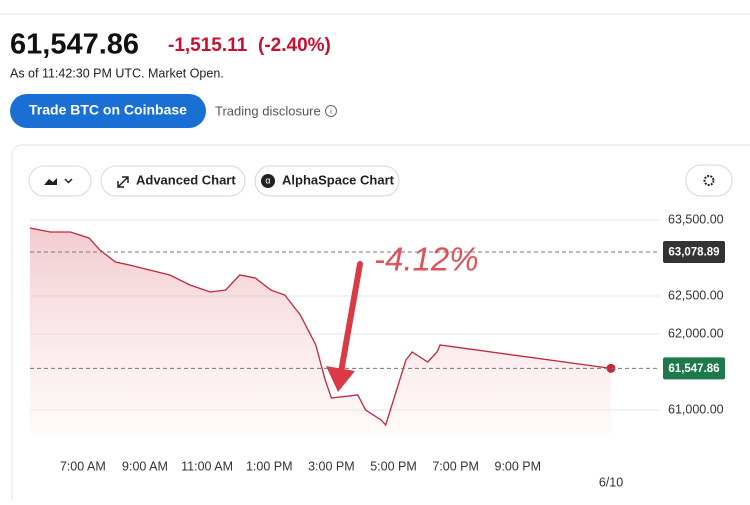 The image size is (750, 505). I want to click on y-tick-label: 62,500.00, so click(696, 295).